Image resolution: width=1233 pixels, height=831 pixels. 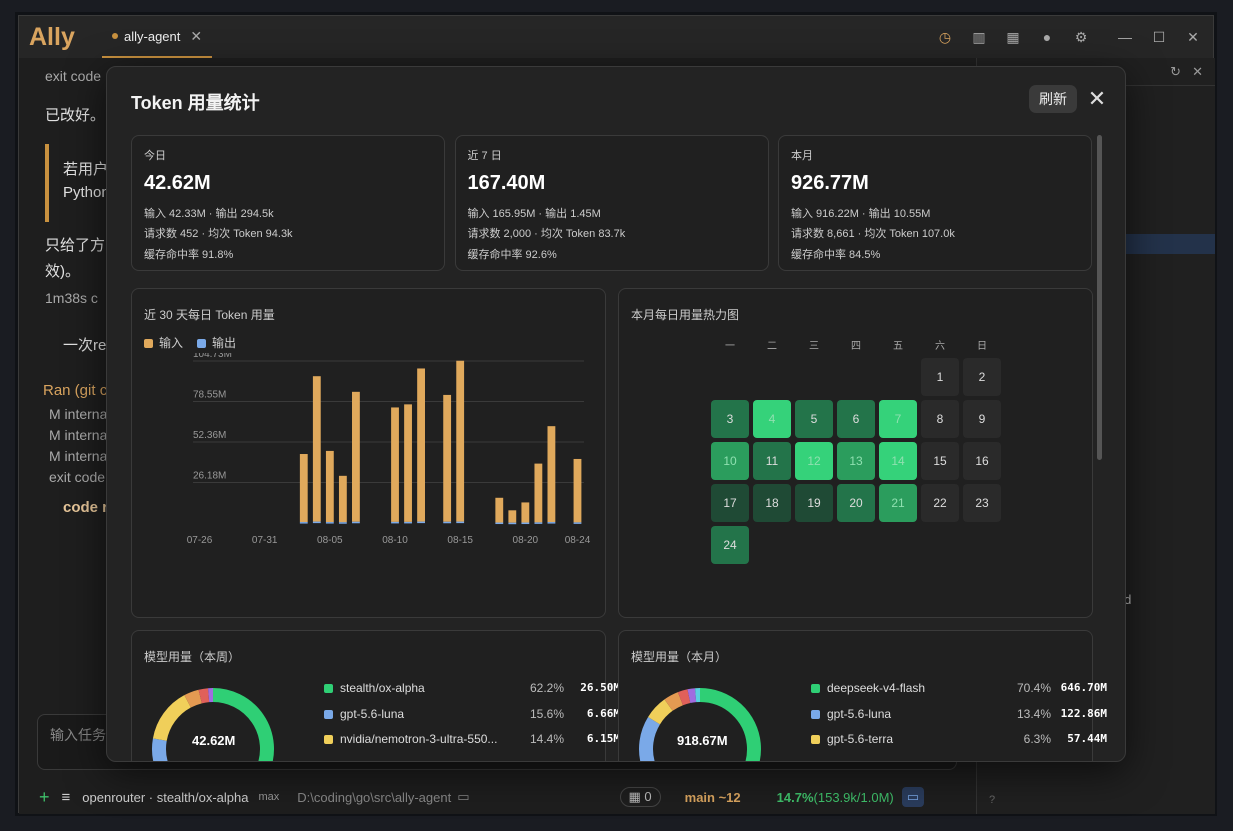 What do you see at coordinates (856, 461) in the screenshot?
I see `heatmap-day: 13` at bounding box center [856, 461].